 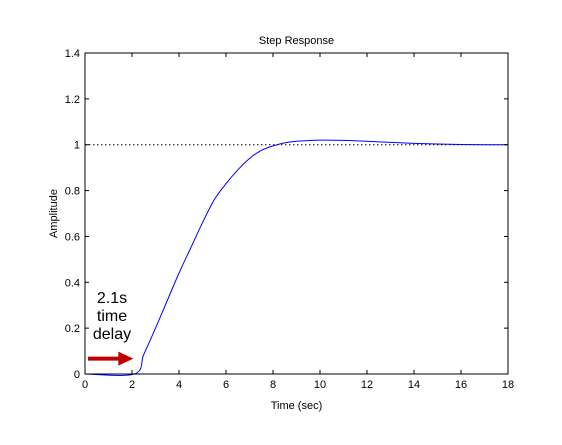 I want to click on y-tick-label: 0.6, so click(x=72, y=237).